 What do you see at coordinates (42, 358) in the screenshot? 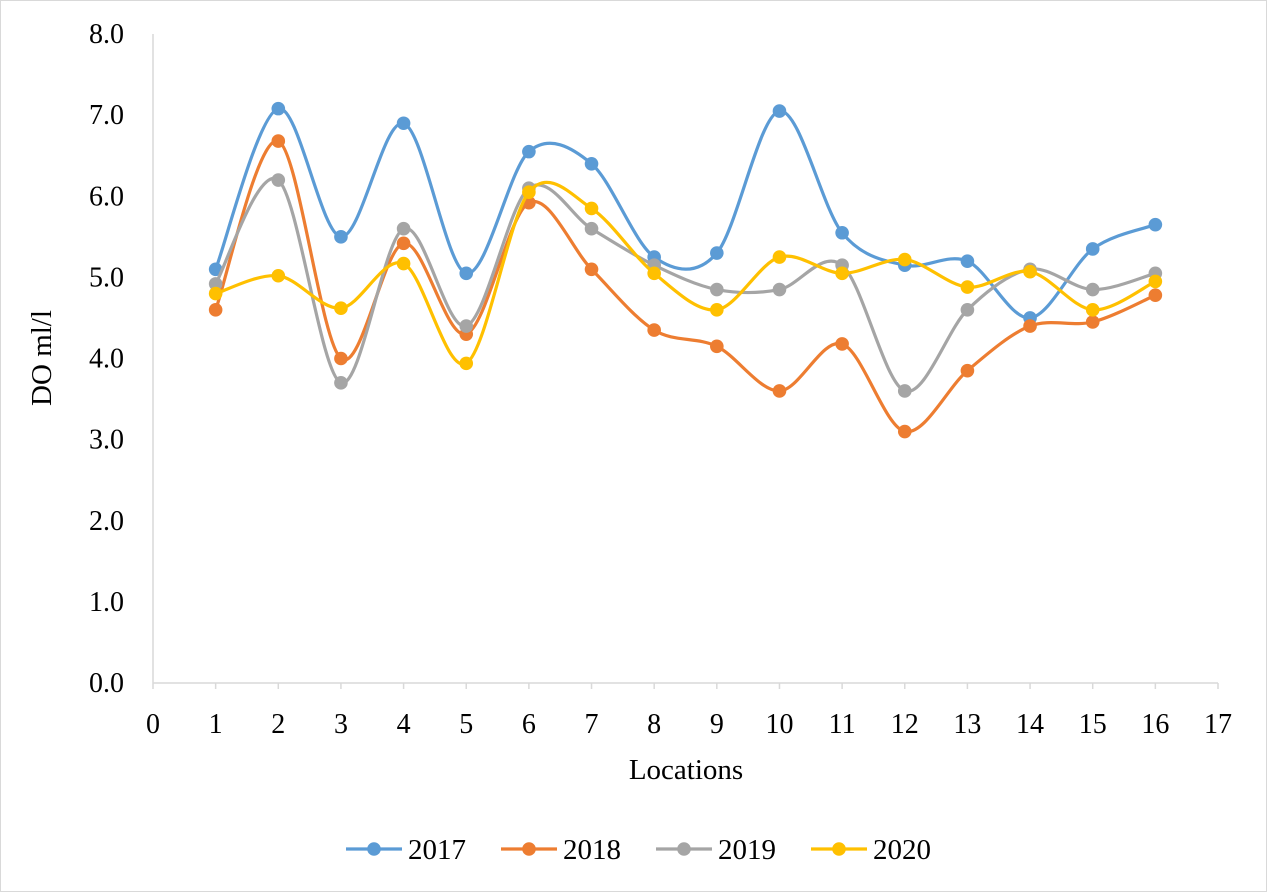
I see `y-axis-title: DO ml/l` at bounding box center [42, 358].